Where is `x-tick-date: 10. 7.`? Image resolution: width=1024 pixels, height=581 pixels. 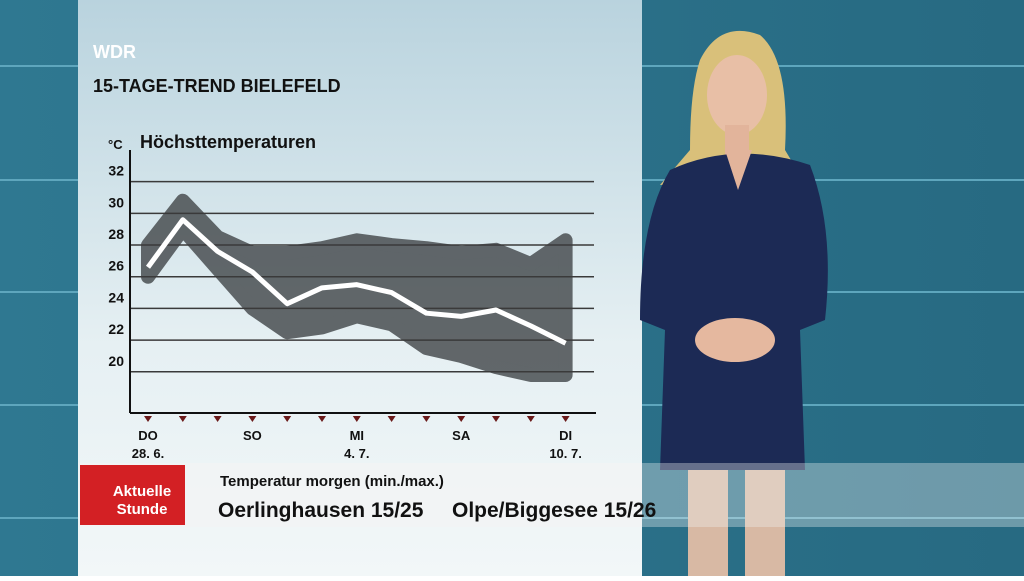 x-tick-date: 10. 7. is located at coordinates (565, 453).